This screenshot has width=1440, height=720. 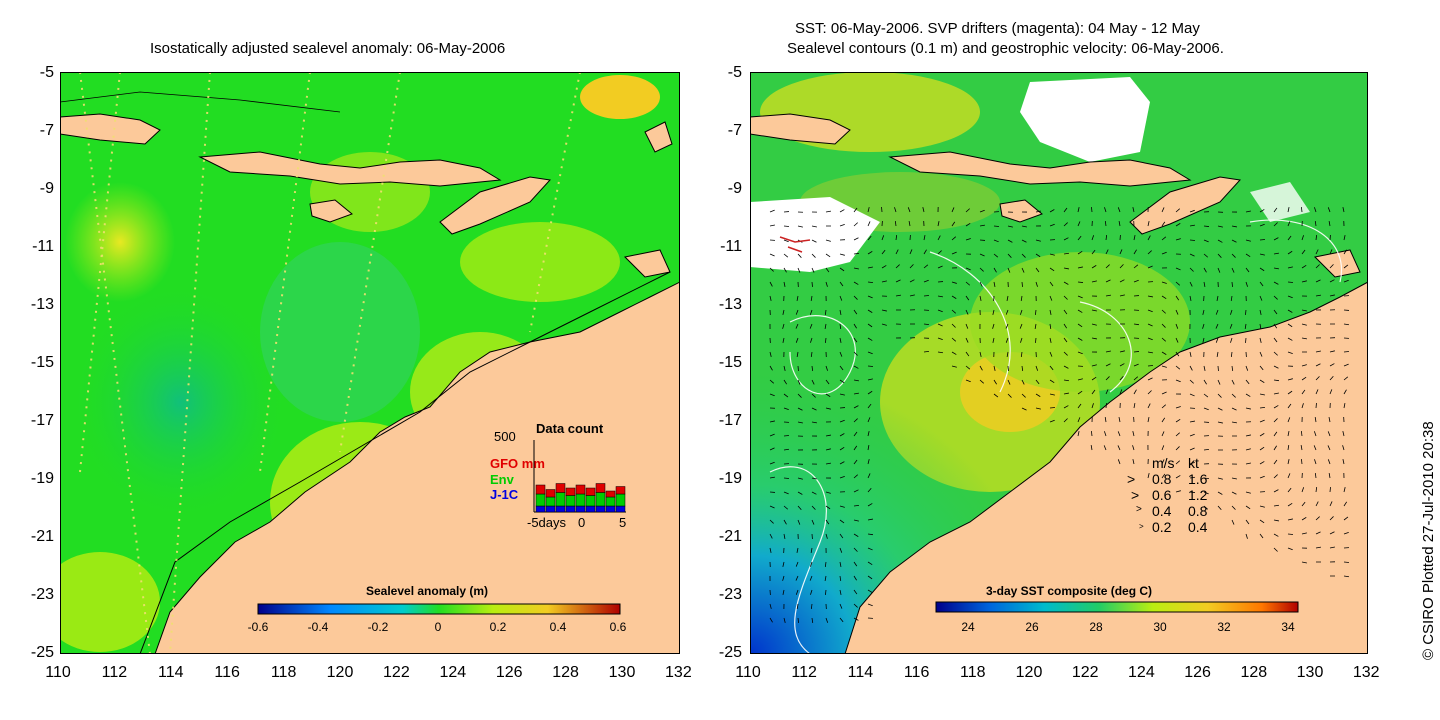 I want to click on sla-tick: -0.6, so click(x=258, y=627).